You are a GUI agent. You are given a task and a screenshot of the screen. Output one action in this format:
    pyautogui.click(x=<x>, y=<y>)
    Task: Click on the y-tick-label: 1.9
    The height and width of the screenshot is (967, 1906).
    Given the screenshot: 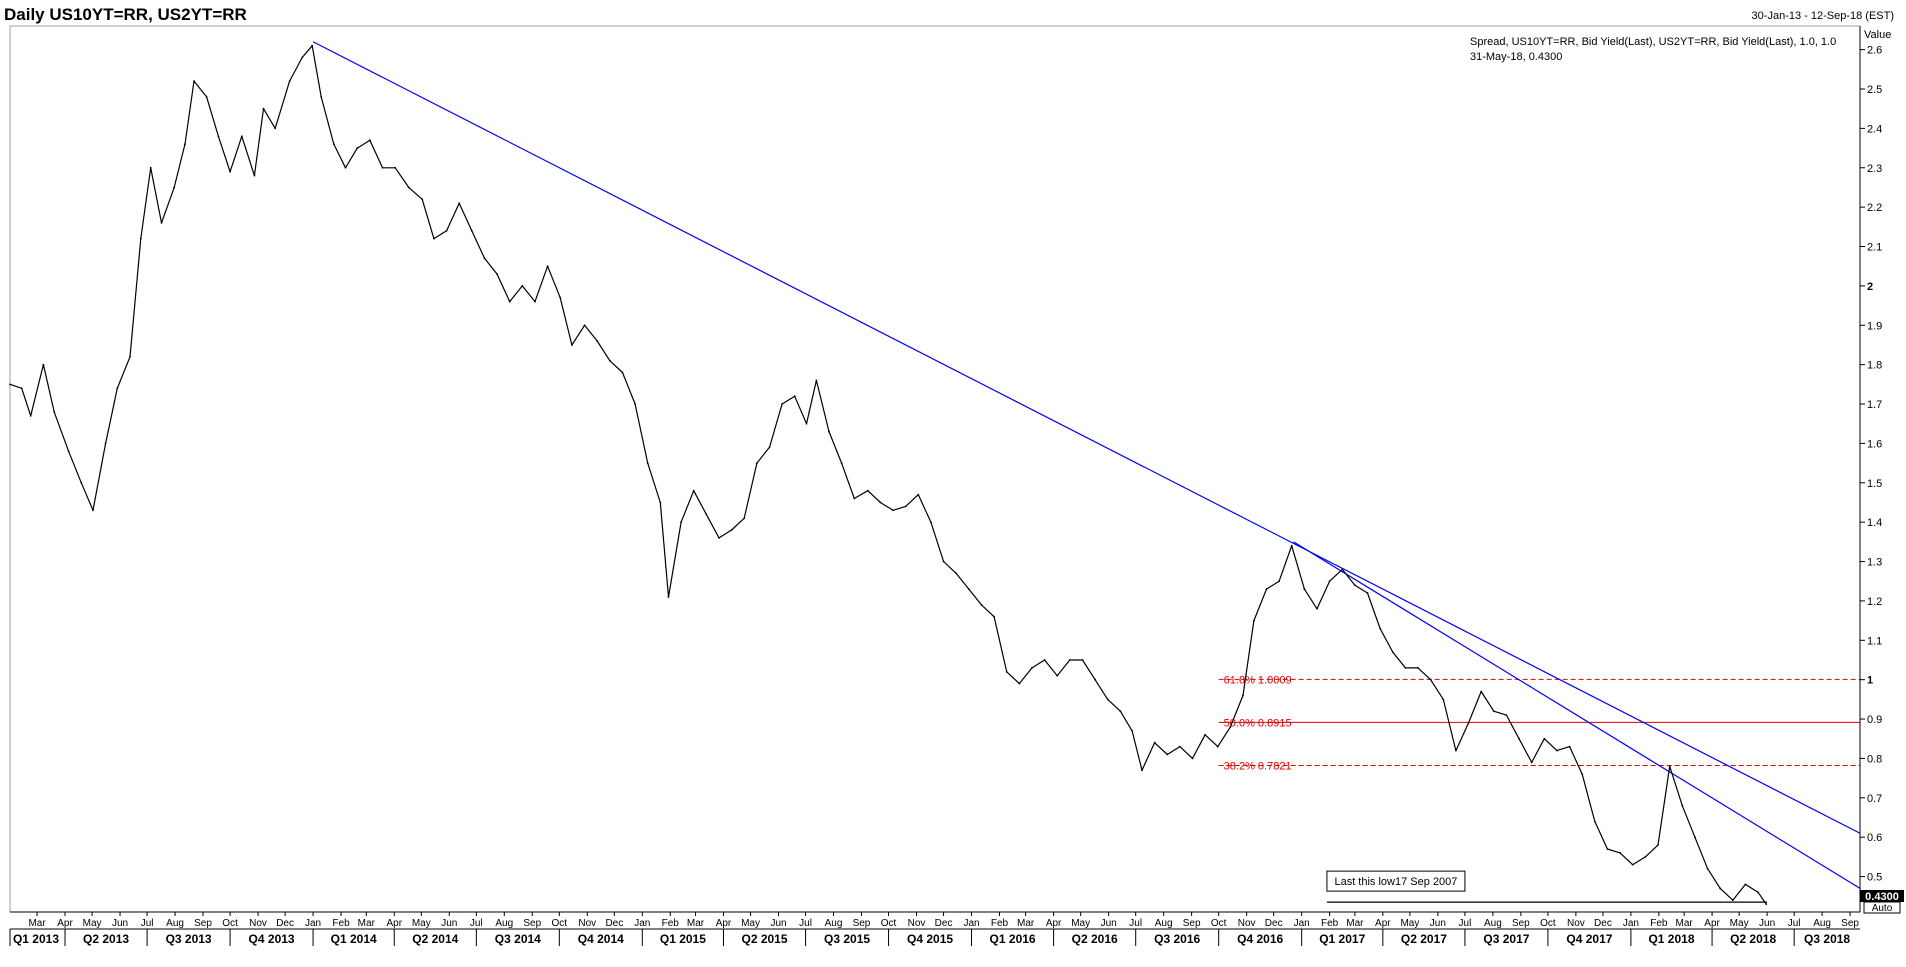 What is the action you would take?
    pyautogui.click(x=1874, y=326)
    